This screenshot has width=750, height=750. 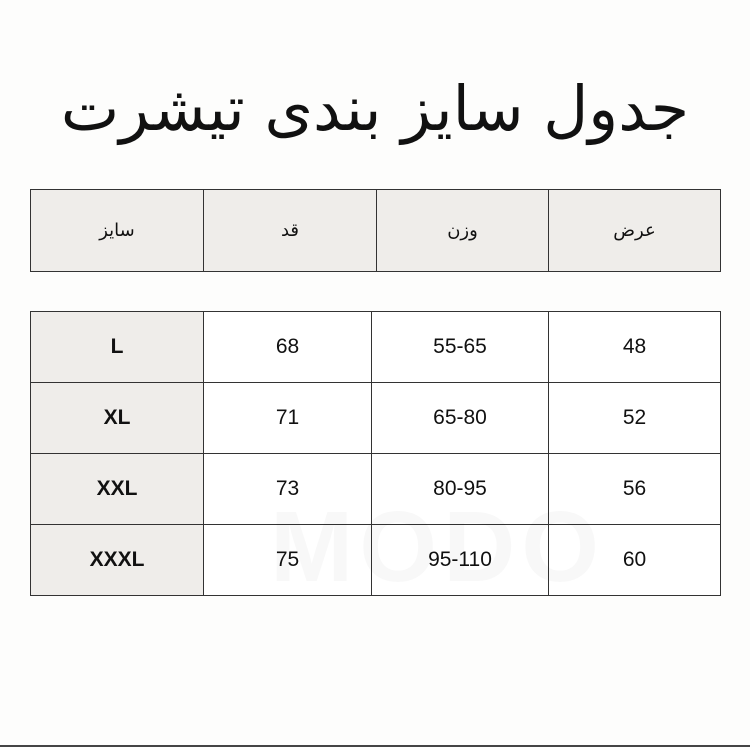 What do you see at coordinates (117, 489) in the screenshot?
I see `size-cell: XXL` at bounding box center [117, 489].